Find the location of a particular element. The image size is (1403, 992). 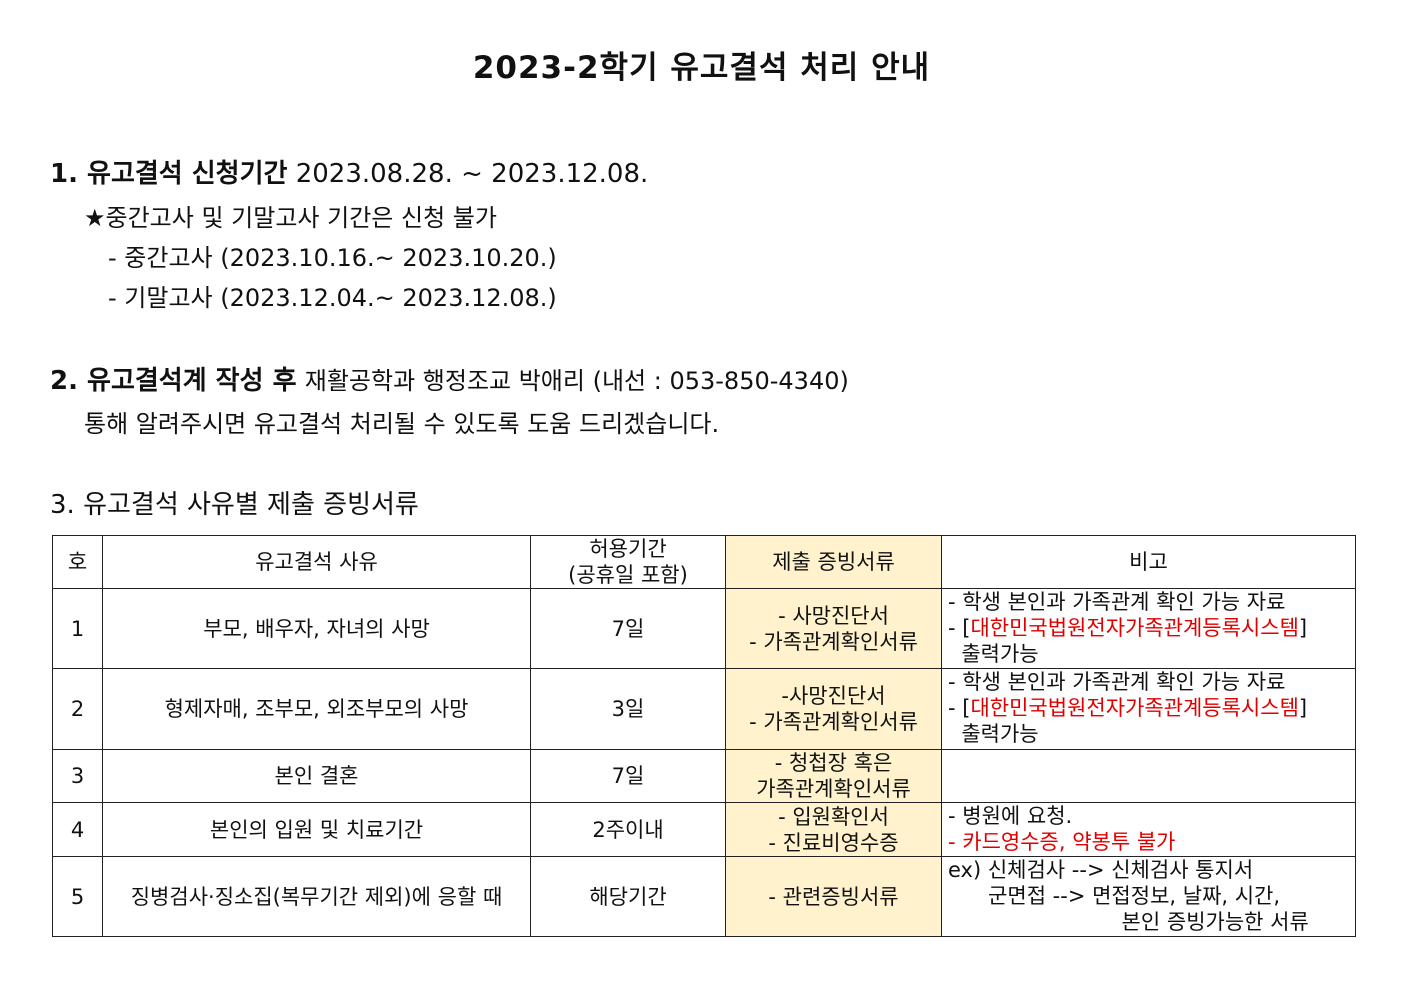

note-line: 본인 증빙가능한 서류 is located at coordinates (1128, 922).